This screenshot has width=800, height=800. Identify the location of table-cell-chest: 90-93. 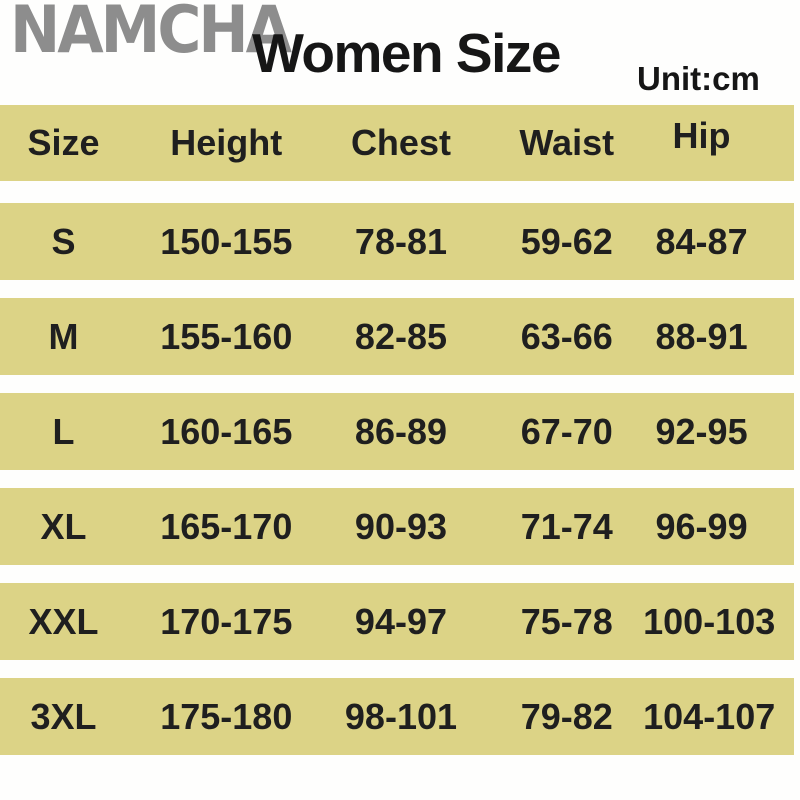
(400, 526).